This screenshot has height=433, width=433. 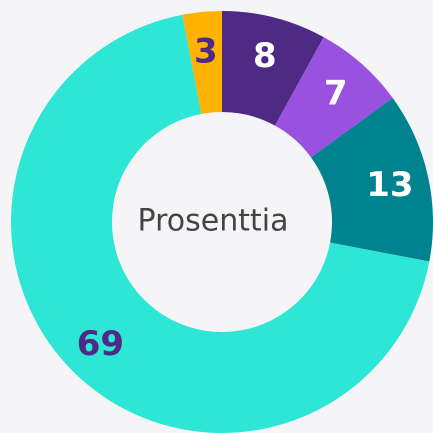 I want to click on value-label: 7, so click(x=336, y=93).